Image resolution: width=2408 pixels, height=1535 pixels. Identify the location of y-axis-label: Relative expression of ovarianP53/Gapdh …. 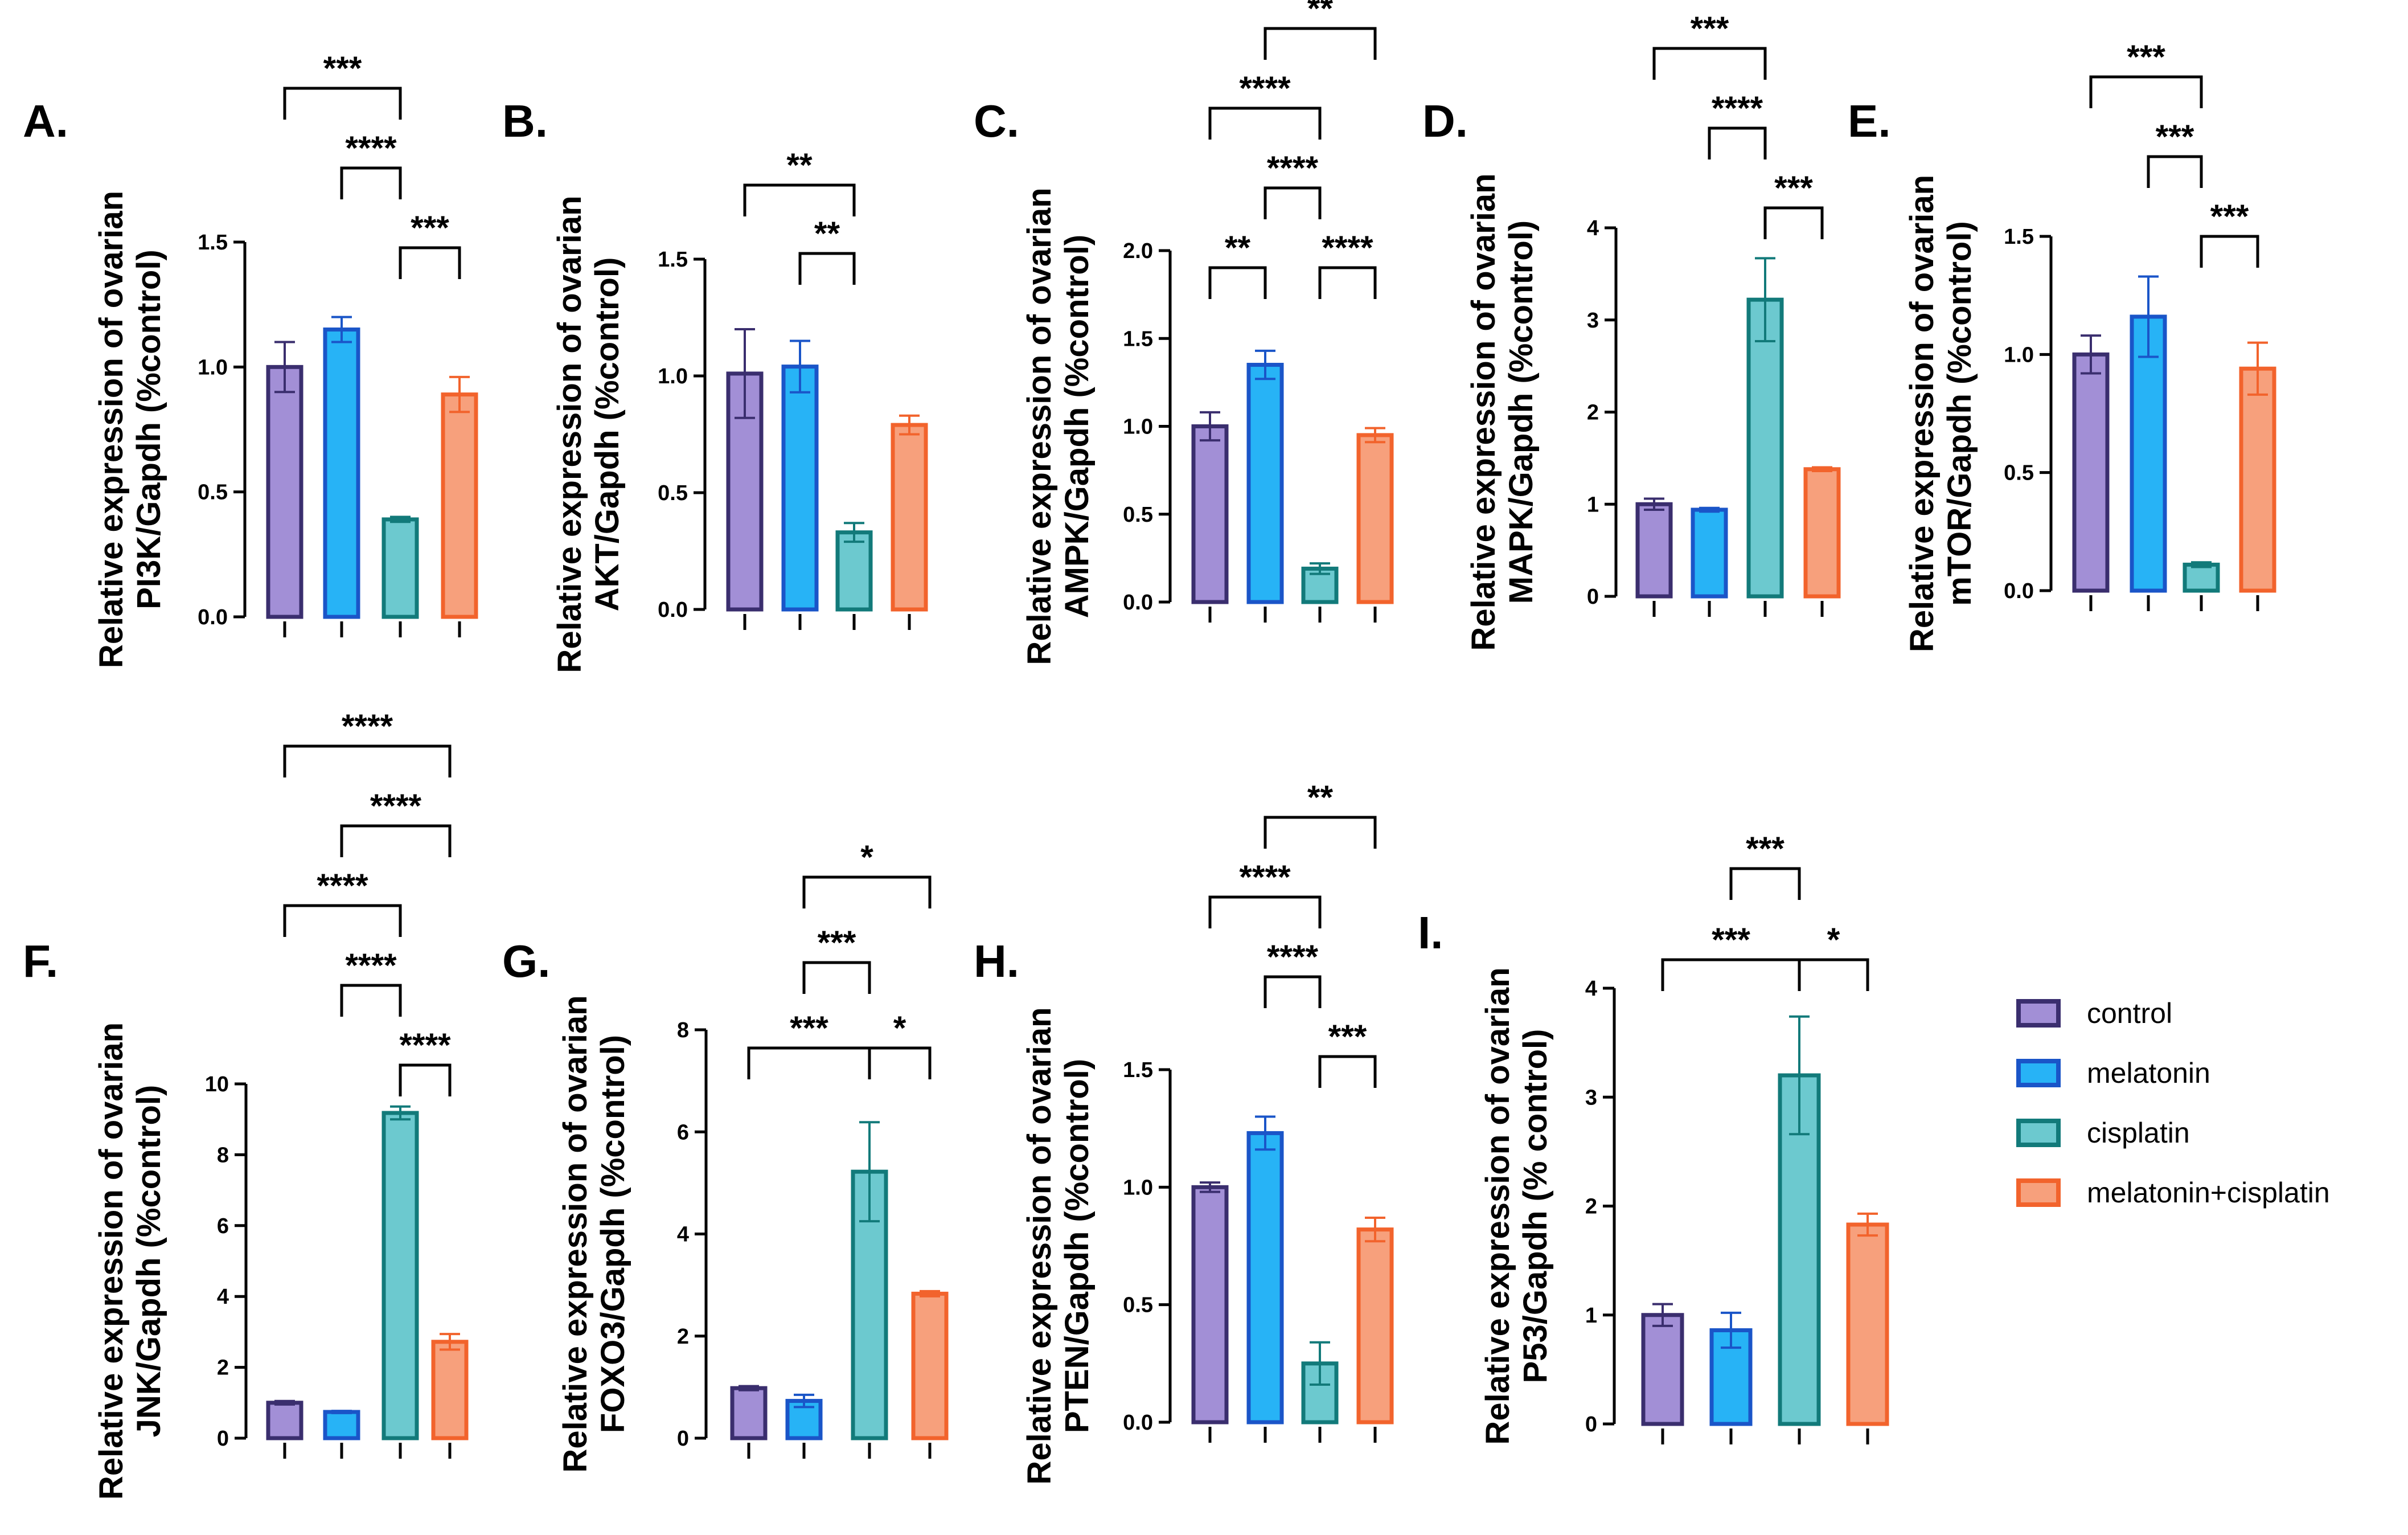
(1516, 1205).